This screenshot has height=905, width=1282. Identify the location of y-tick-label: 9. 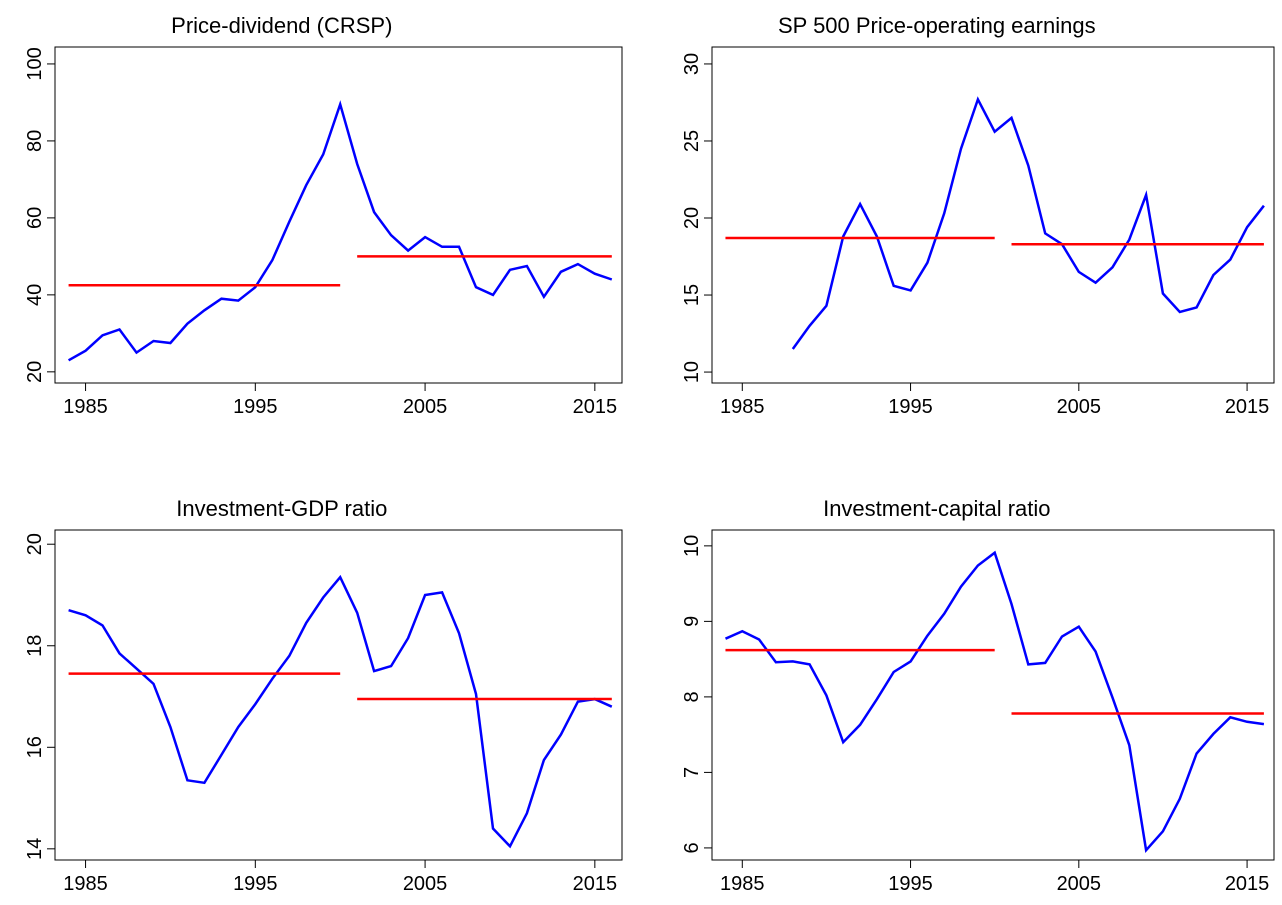
(692, 621).